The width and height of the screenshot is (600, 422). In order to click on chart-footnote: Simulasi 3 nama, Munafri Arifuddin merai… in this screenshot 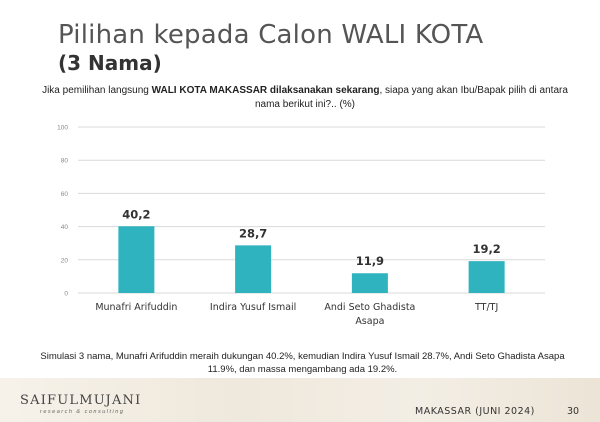, I will do `click(302, 363)`.